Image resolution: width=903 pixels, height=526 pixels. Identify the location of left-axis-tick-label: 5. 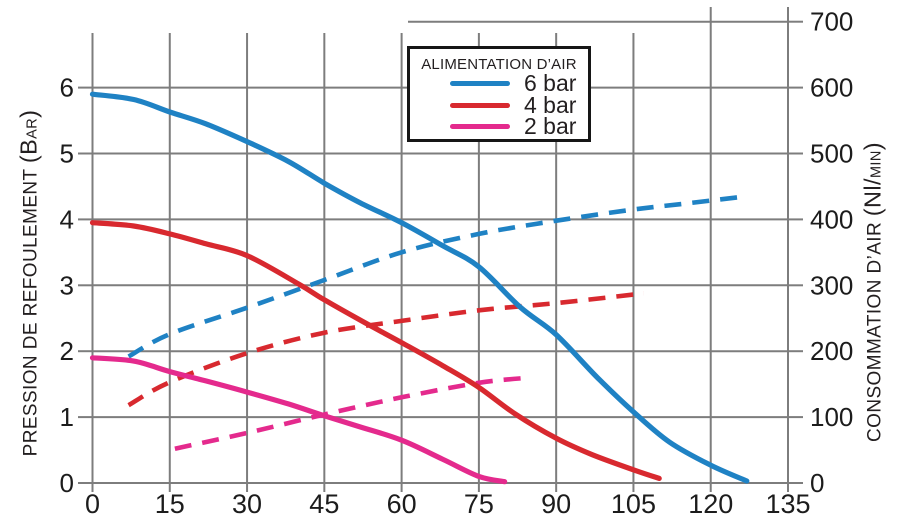
(67, 154).